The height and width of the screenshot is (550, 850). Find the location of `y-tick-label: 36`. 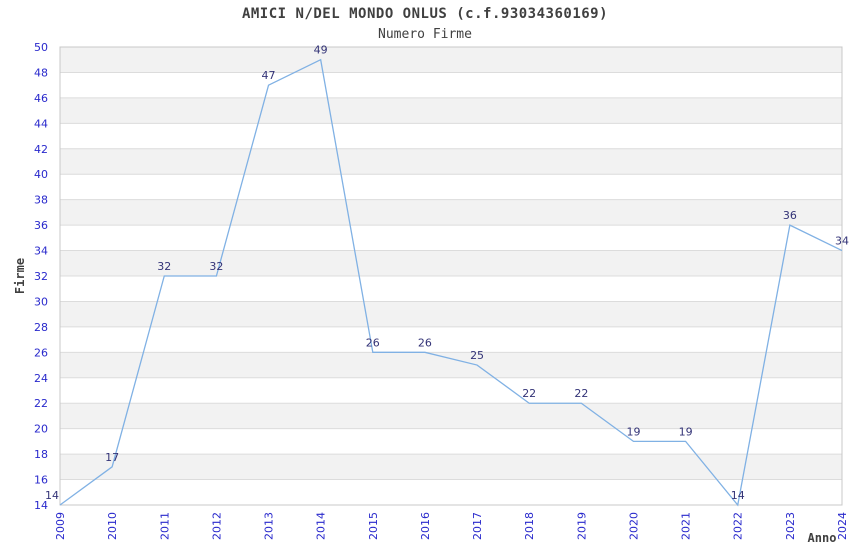

y-tick-label: 36 is located at coordinates (41, 225).